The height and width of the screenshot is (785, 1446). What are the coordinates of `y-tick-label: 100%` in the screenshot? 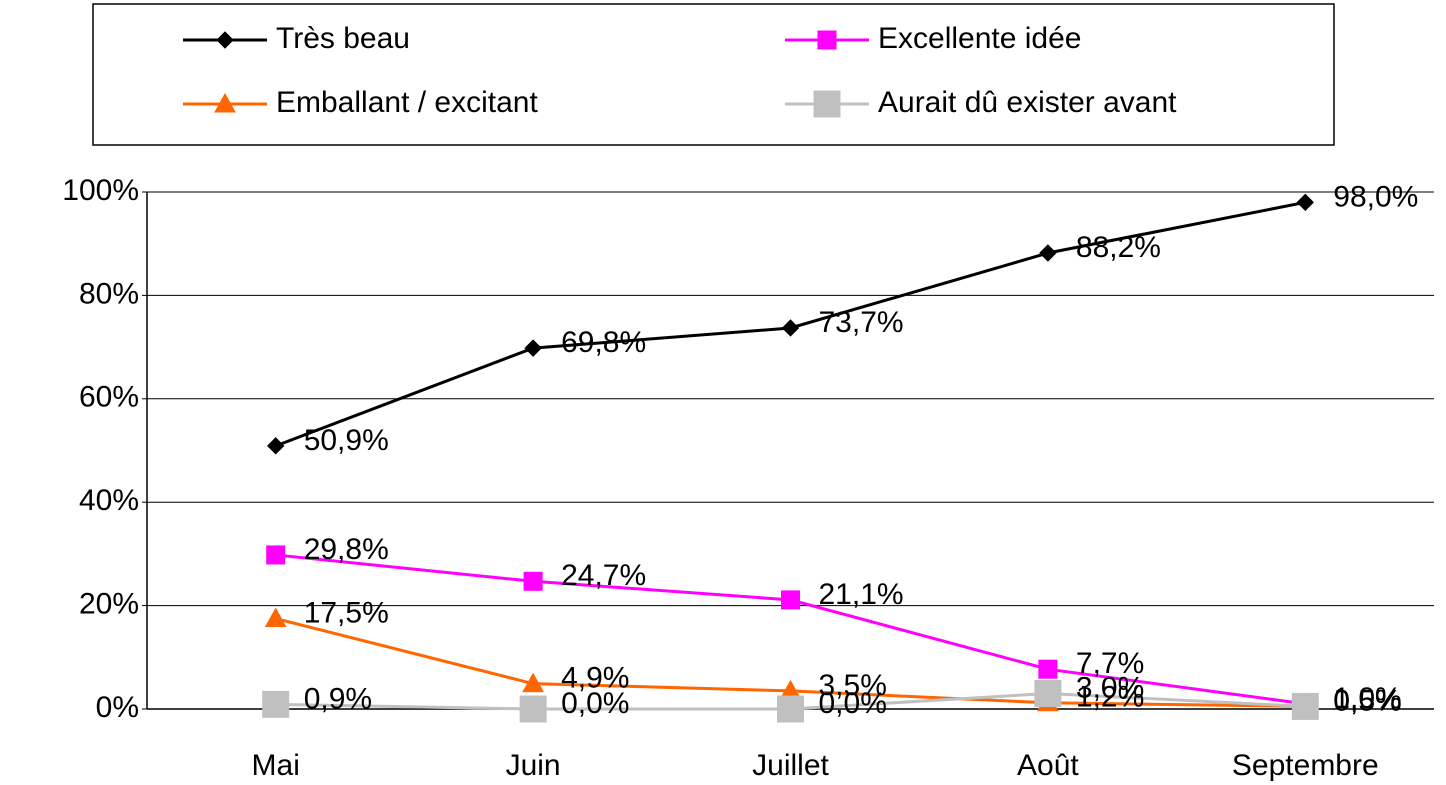 It's located at (100, 190).